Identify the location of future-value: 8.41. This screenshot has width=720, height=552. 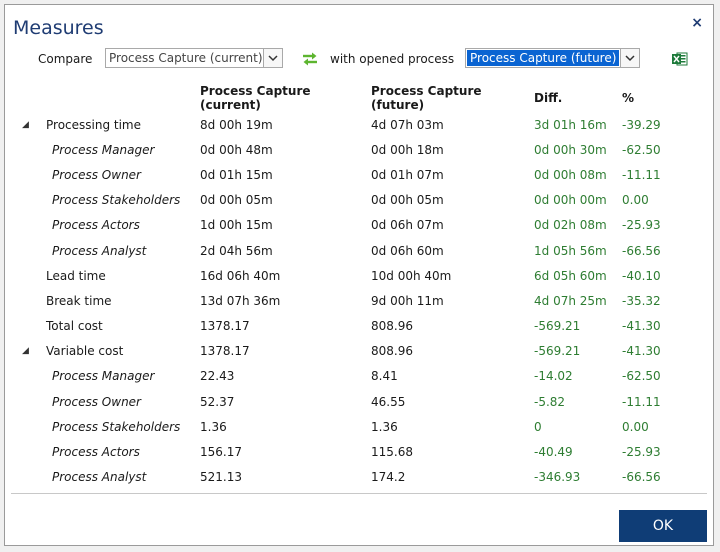
(384, 376).